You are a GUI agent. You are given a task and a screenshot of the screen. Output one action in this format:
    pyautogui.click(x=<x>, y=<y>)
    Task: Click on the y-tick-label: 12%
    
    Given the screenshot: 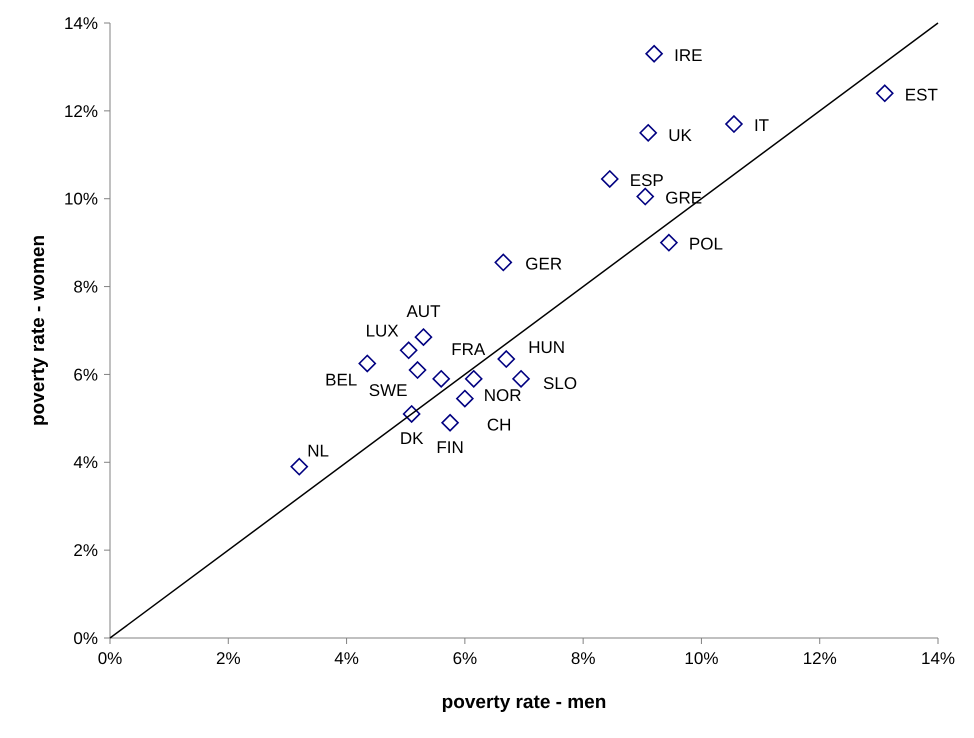 What is the action you would take?
    pyautogui.click(x=81, y=111)
    